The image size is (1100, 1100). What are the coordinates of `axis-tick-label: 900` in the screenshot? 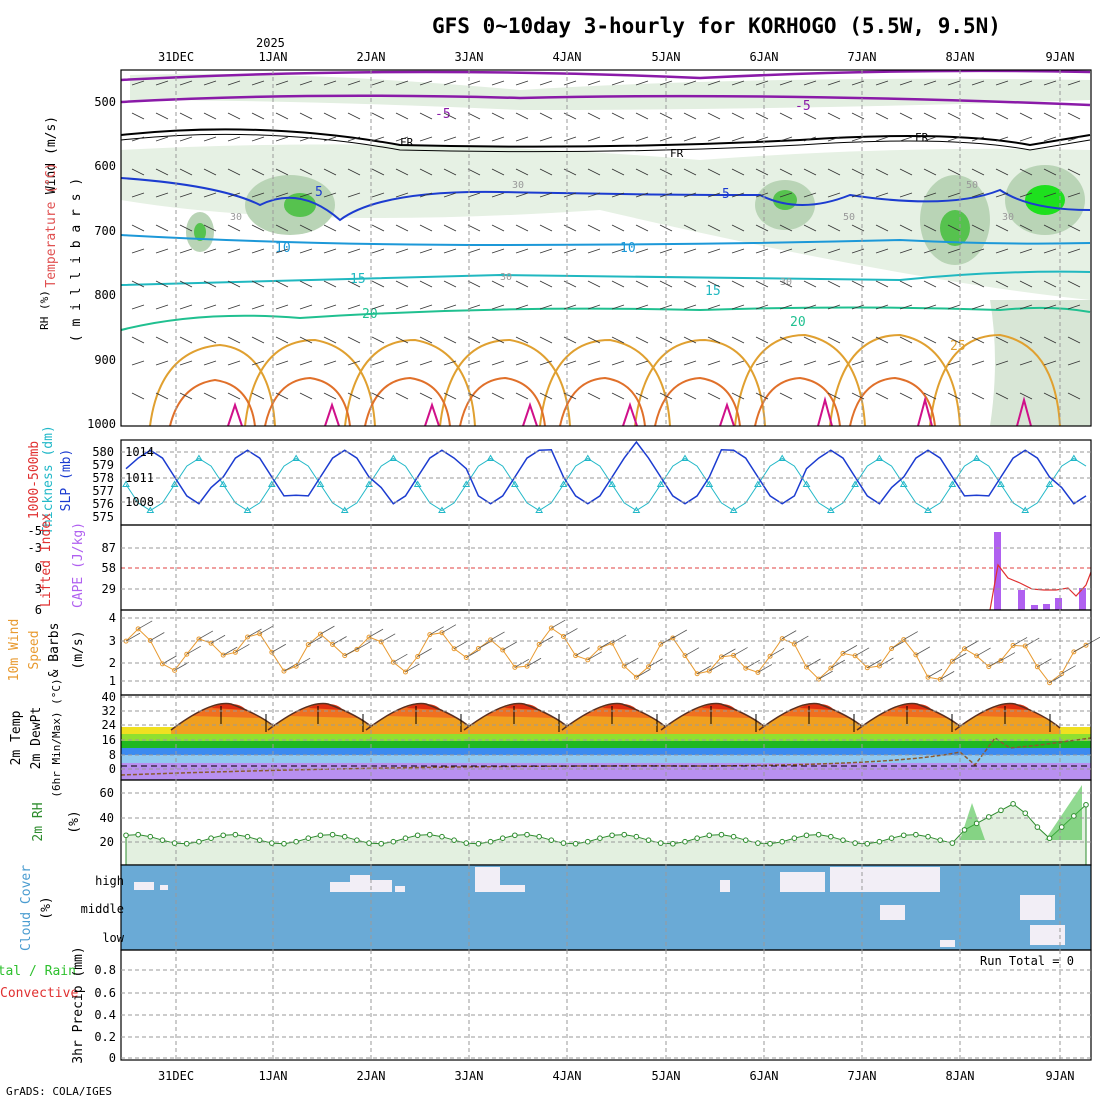 It's located at (105, 360).